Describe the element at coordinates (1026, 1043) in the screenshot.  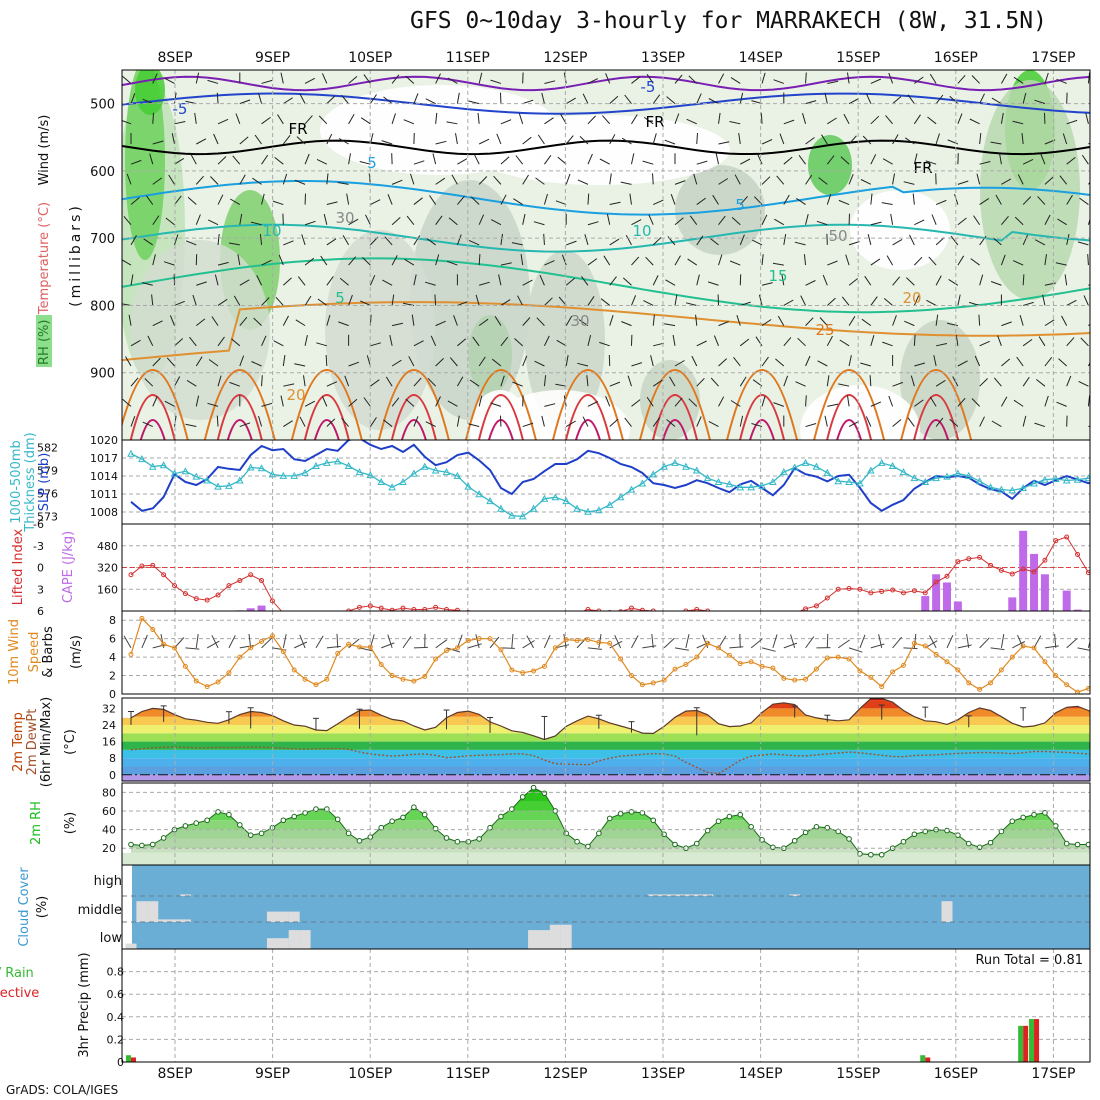
I see `precip-conv-bar` at that location.